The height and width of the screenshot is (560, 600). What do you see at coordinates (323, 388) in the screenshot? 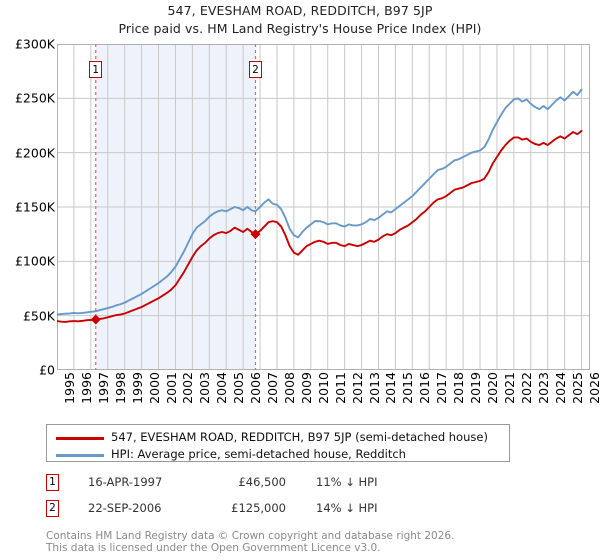
I see `x-tick-label: 2010` at bounding box center [323, 388].